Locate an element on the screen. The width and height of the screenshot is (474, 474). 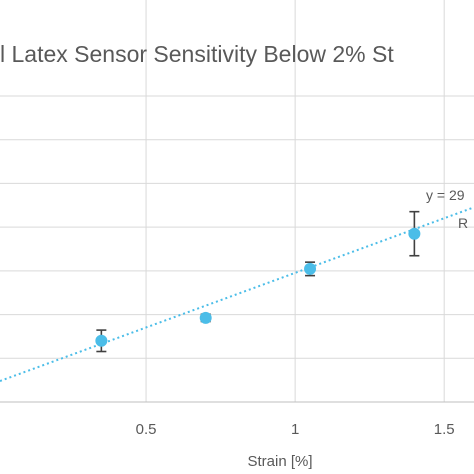
x-tick-labels: 0.5 1 1.5 is located at coordinates (295, 429).